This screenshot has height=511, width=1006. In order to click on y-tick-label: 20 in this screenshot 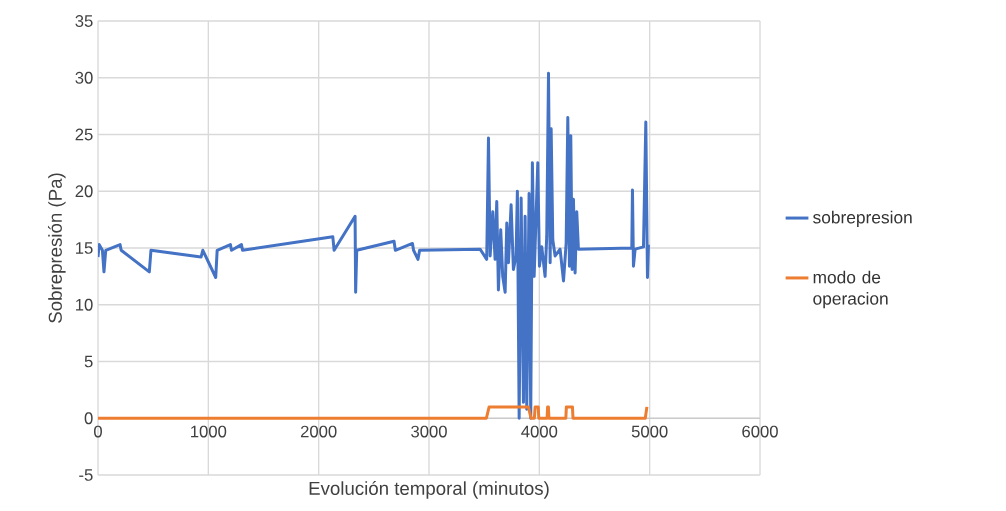, I will do `click(84, 191)`.